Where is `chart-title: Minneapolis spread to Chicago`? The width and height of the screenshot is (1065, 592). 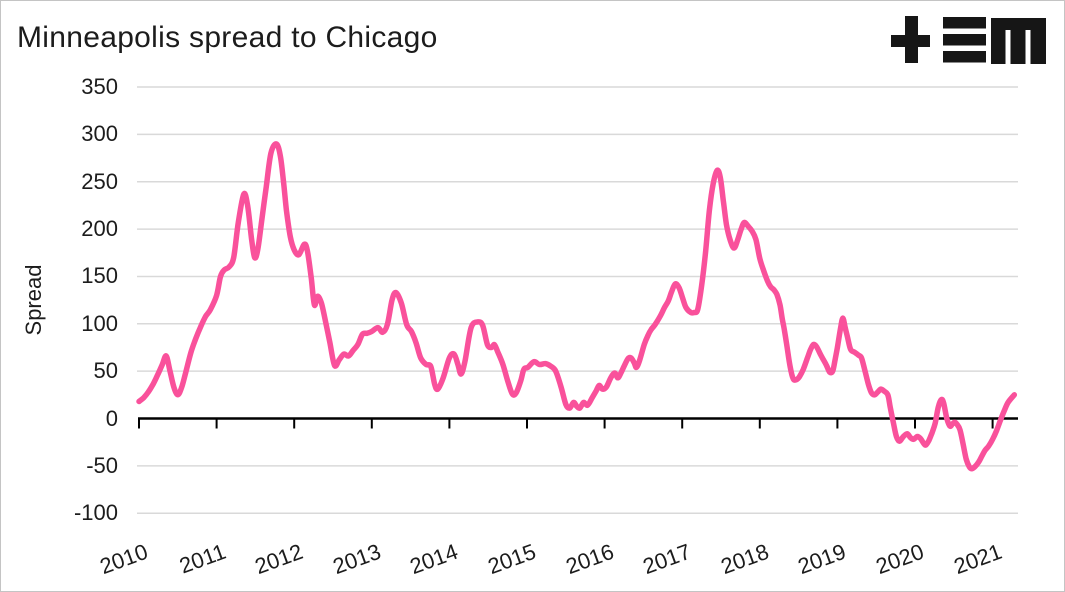
chart-title: Minneapolis spread to Chicago is located at coordinates (227, 37).